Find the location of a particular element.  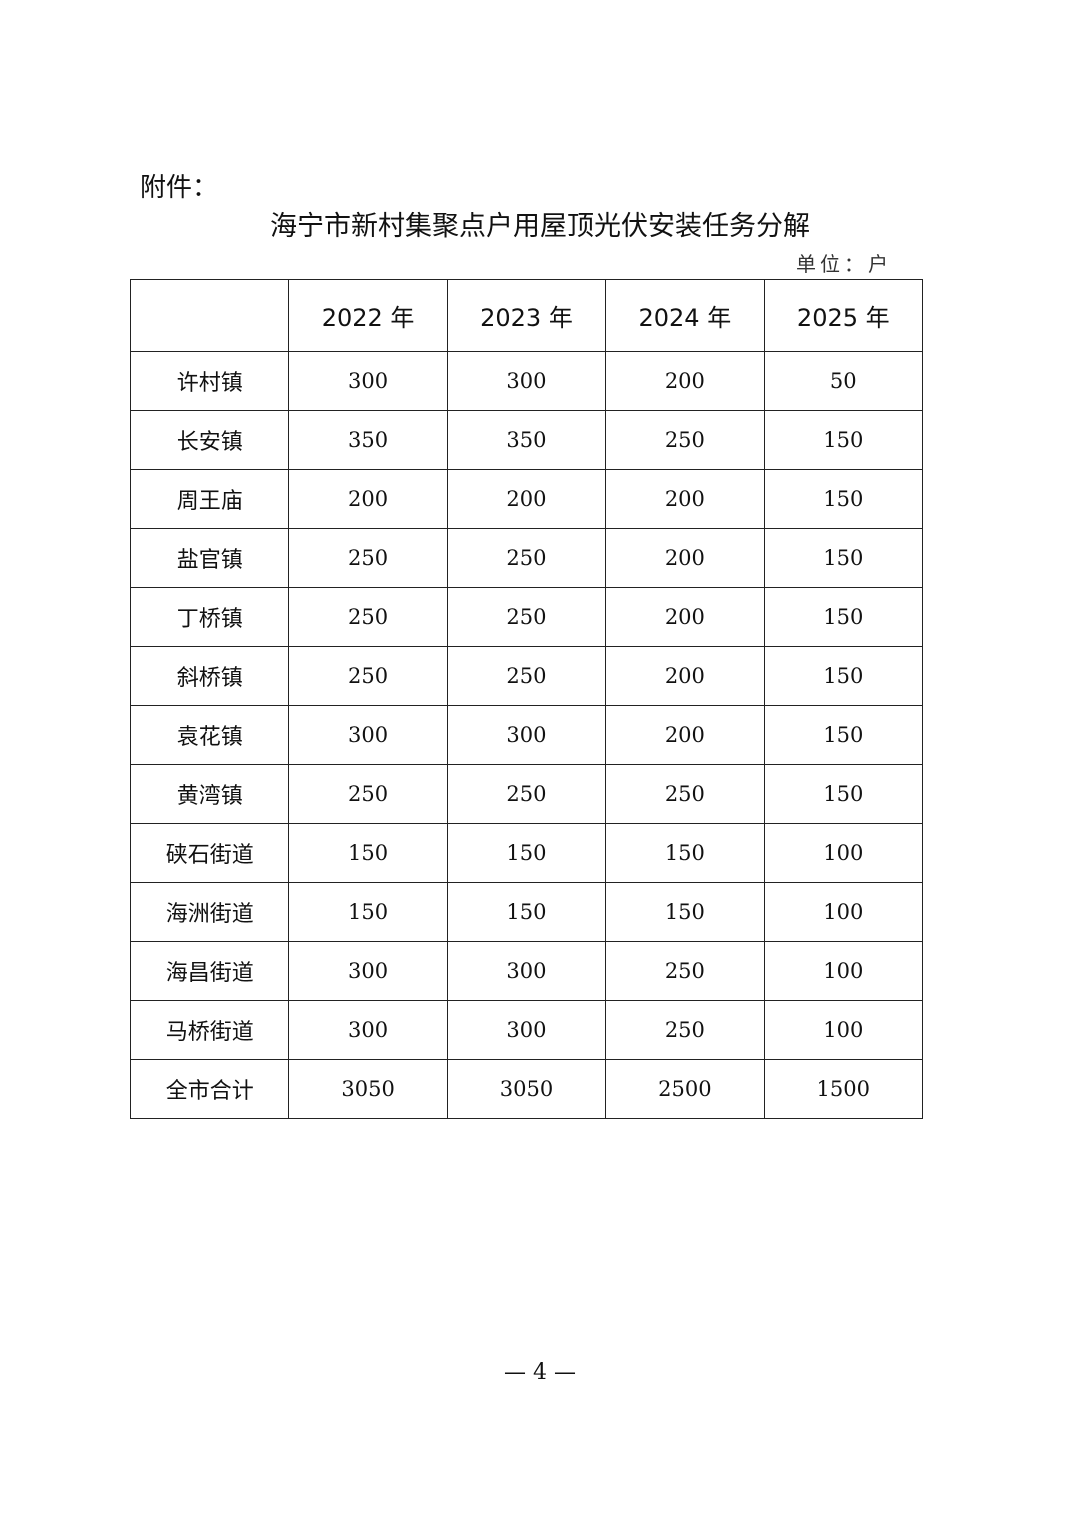

row-label: 海洲街道 is located at coordinates (209, 912).